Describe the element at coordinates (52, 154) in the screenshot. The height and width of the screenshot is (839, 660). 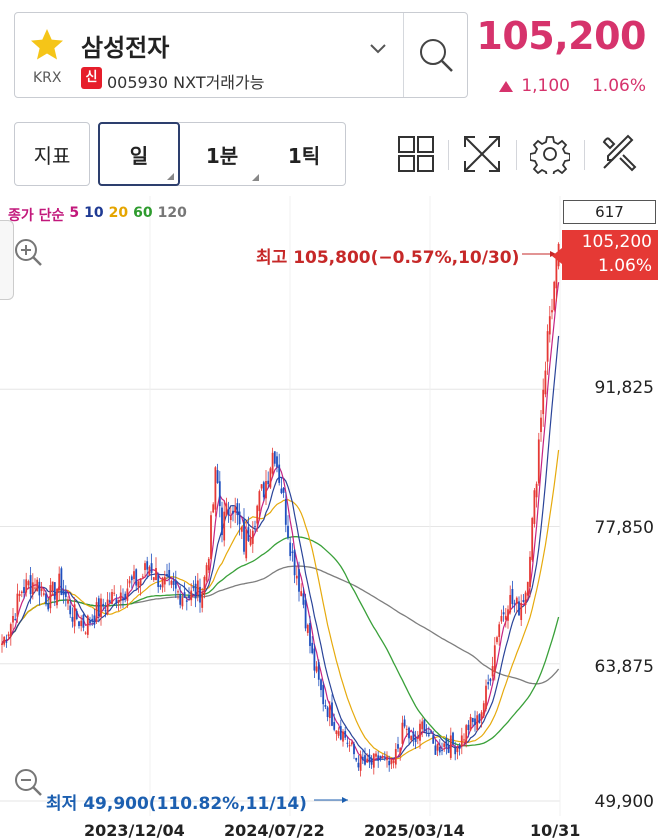
I see `indicator-button: 지표` at that location.